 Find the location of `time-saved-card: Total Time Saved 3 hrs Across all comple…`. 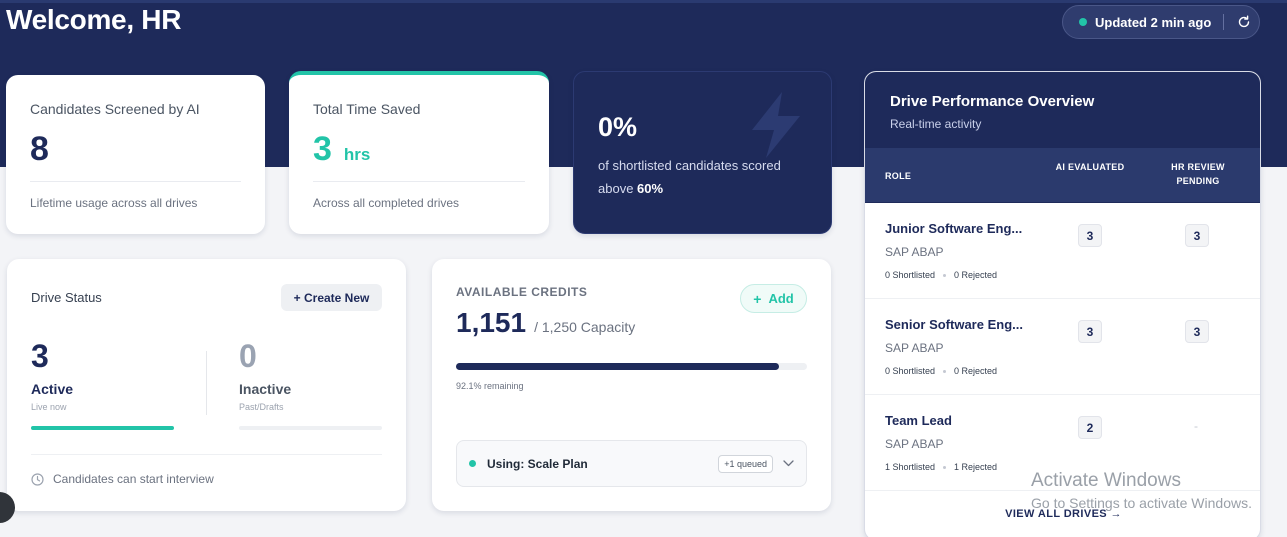

time-saved-card: Total Time Saved 3 hrs Across all comple… is located at coordinates (419, 152).